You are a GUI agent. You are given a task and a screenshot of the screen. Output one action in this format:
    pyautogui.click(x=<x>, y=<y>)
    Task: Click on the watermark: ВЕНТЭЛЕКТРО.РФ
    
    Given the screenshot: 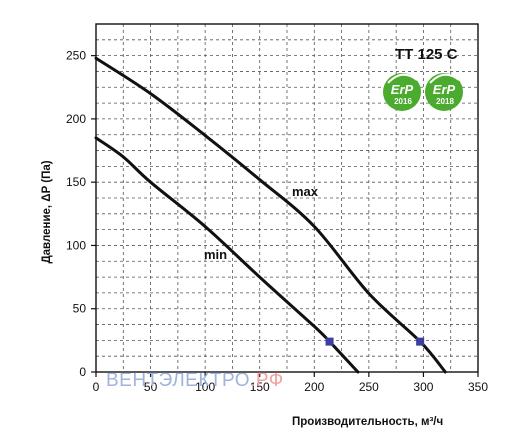 What is the action you would take?
    pyautogui.click(x=195, y=380)
    